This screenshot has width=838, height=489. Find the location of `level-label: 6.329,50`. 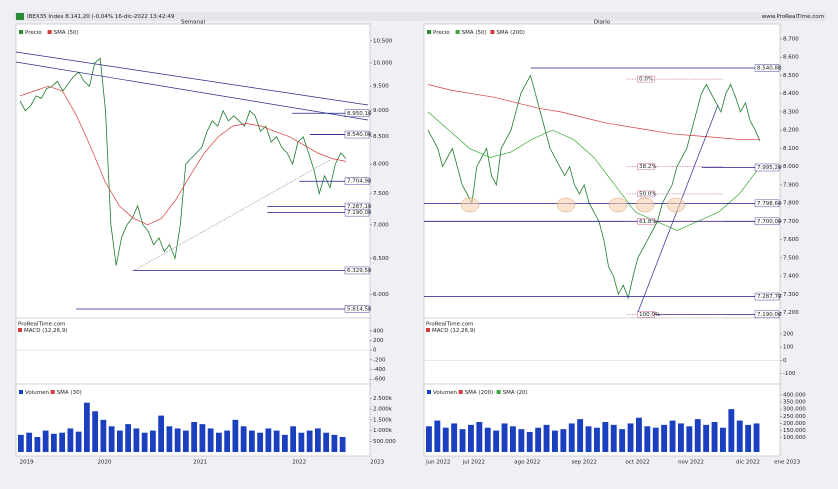

level-label: 6.329,50 is located at coordinates (359, 271).